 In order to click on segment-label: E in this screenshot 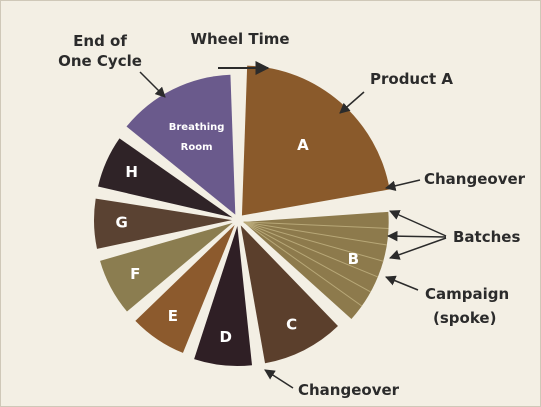, I will do `click(173, 316)`.